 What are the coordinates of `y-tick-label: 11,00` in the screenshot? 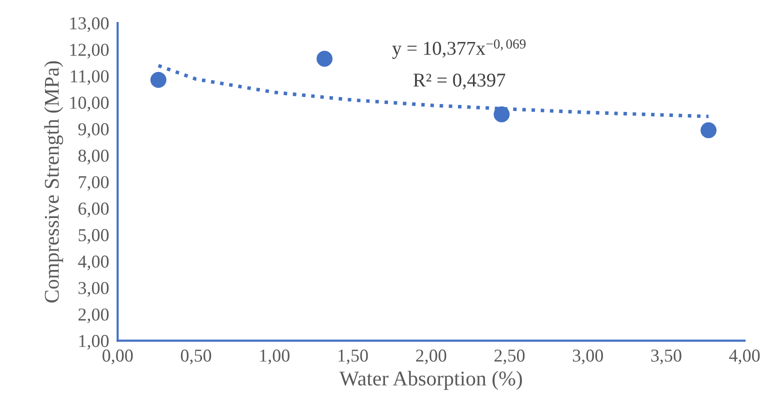 It's located at (89, 77).